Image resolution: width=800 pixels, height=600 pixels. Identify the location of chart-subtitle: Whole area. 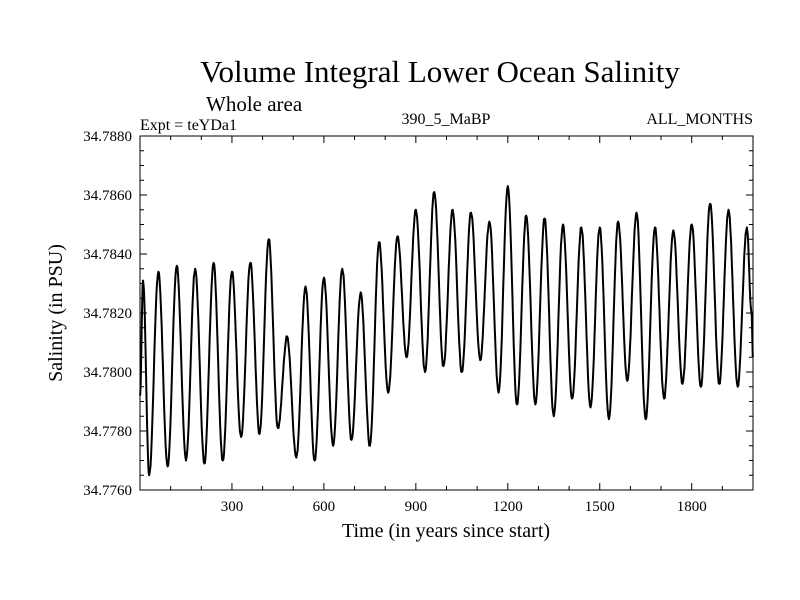
(254, 104).